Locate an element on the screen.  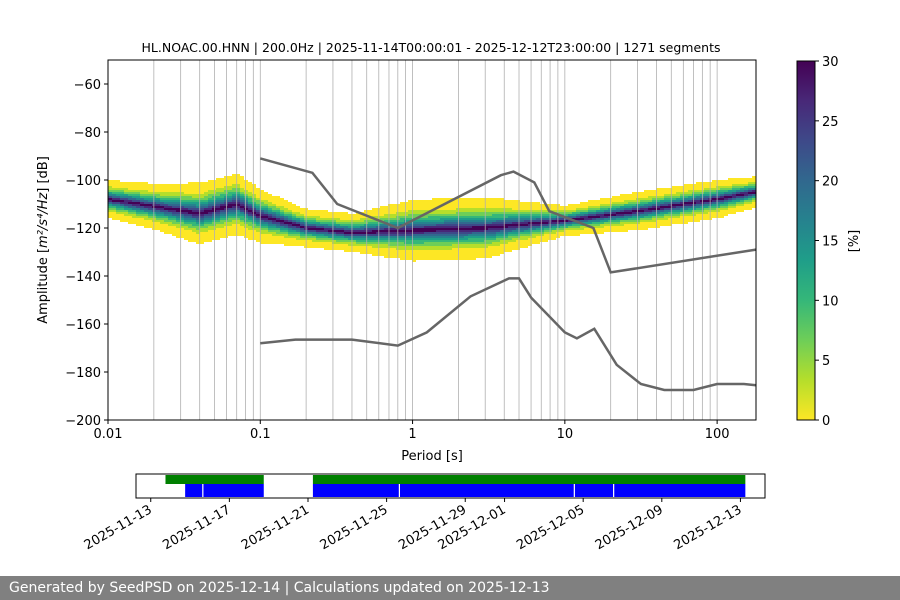
x-axis-ticks: 0.01 0.1 1 10 100 is located at coordinates (412, 431).